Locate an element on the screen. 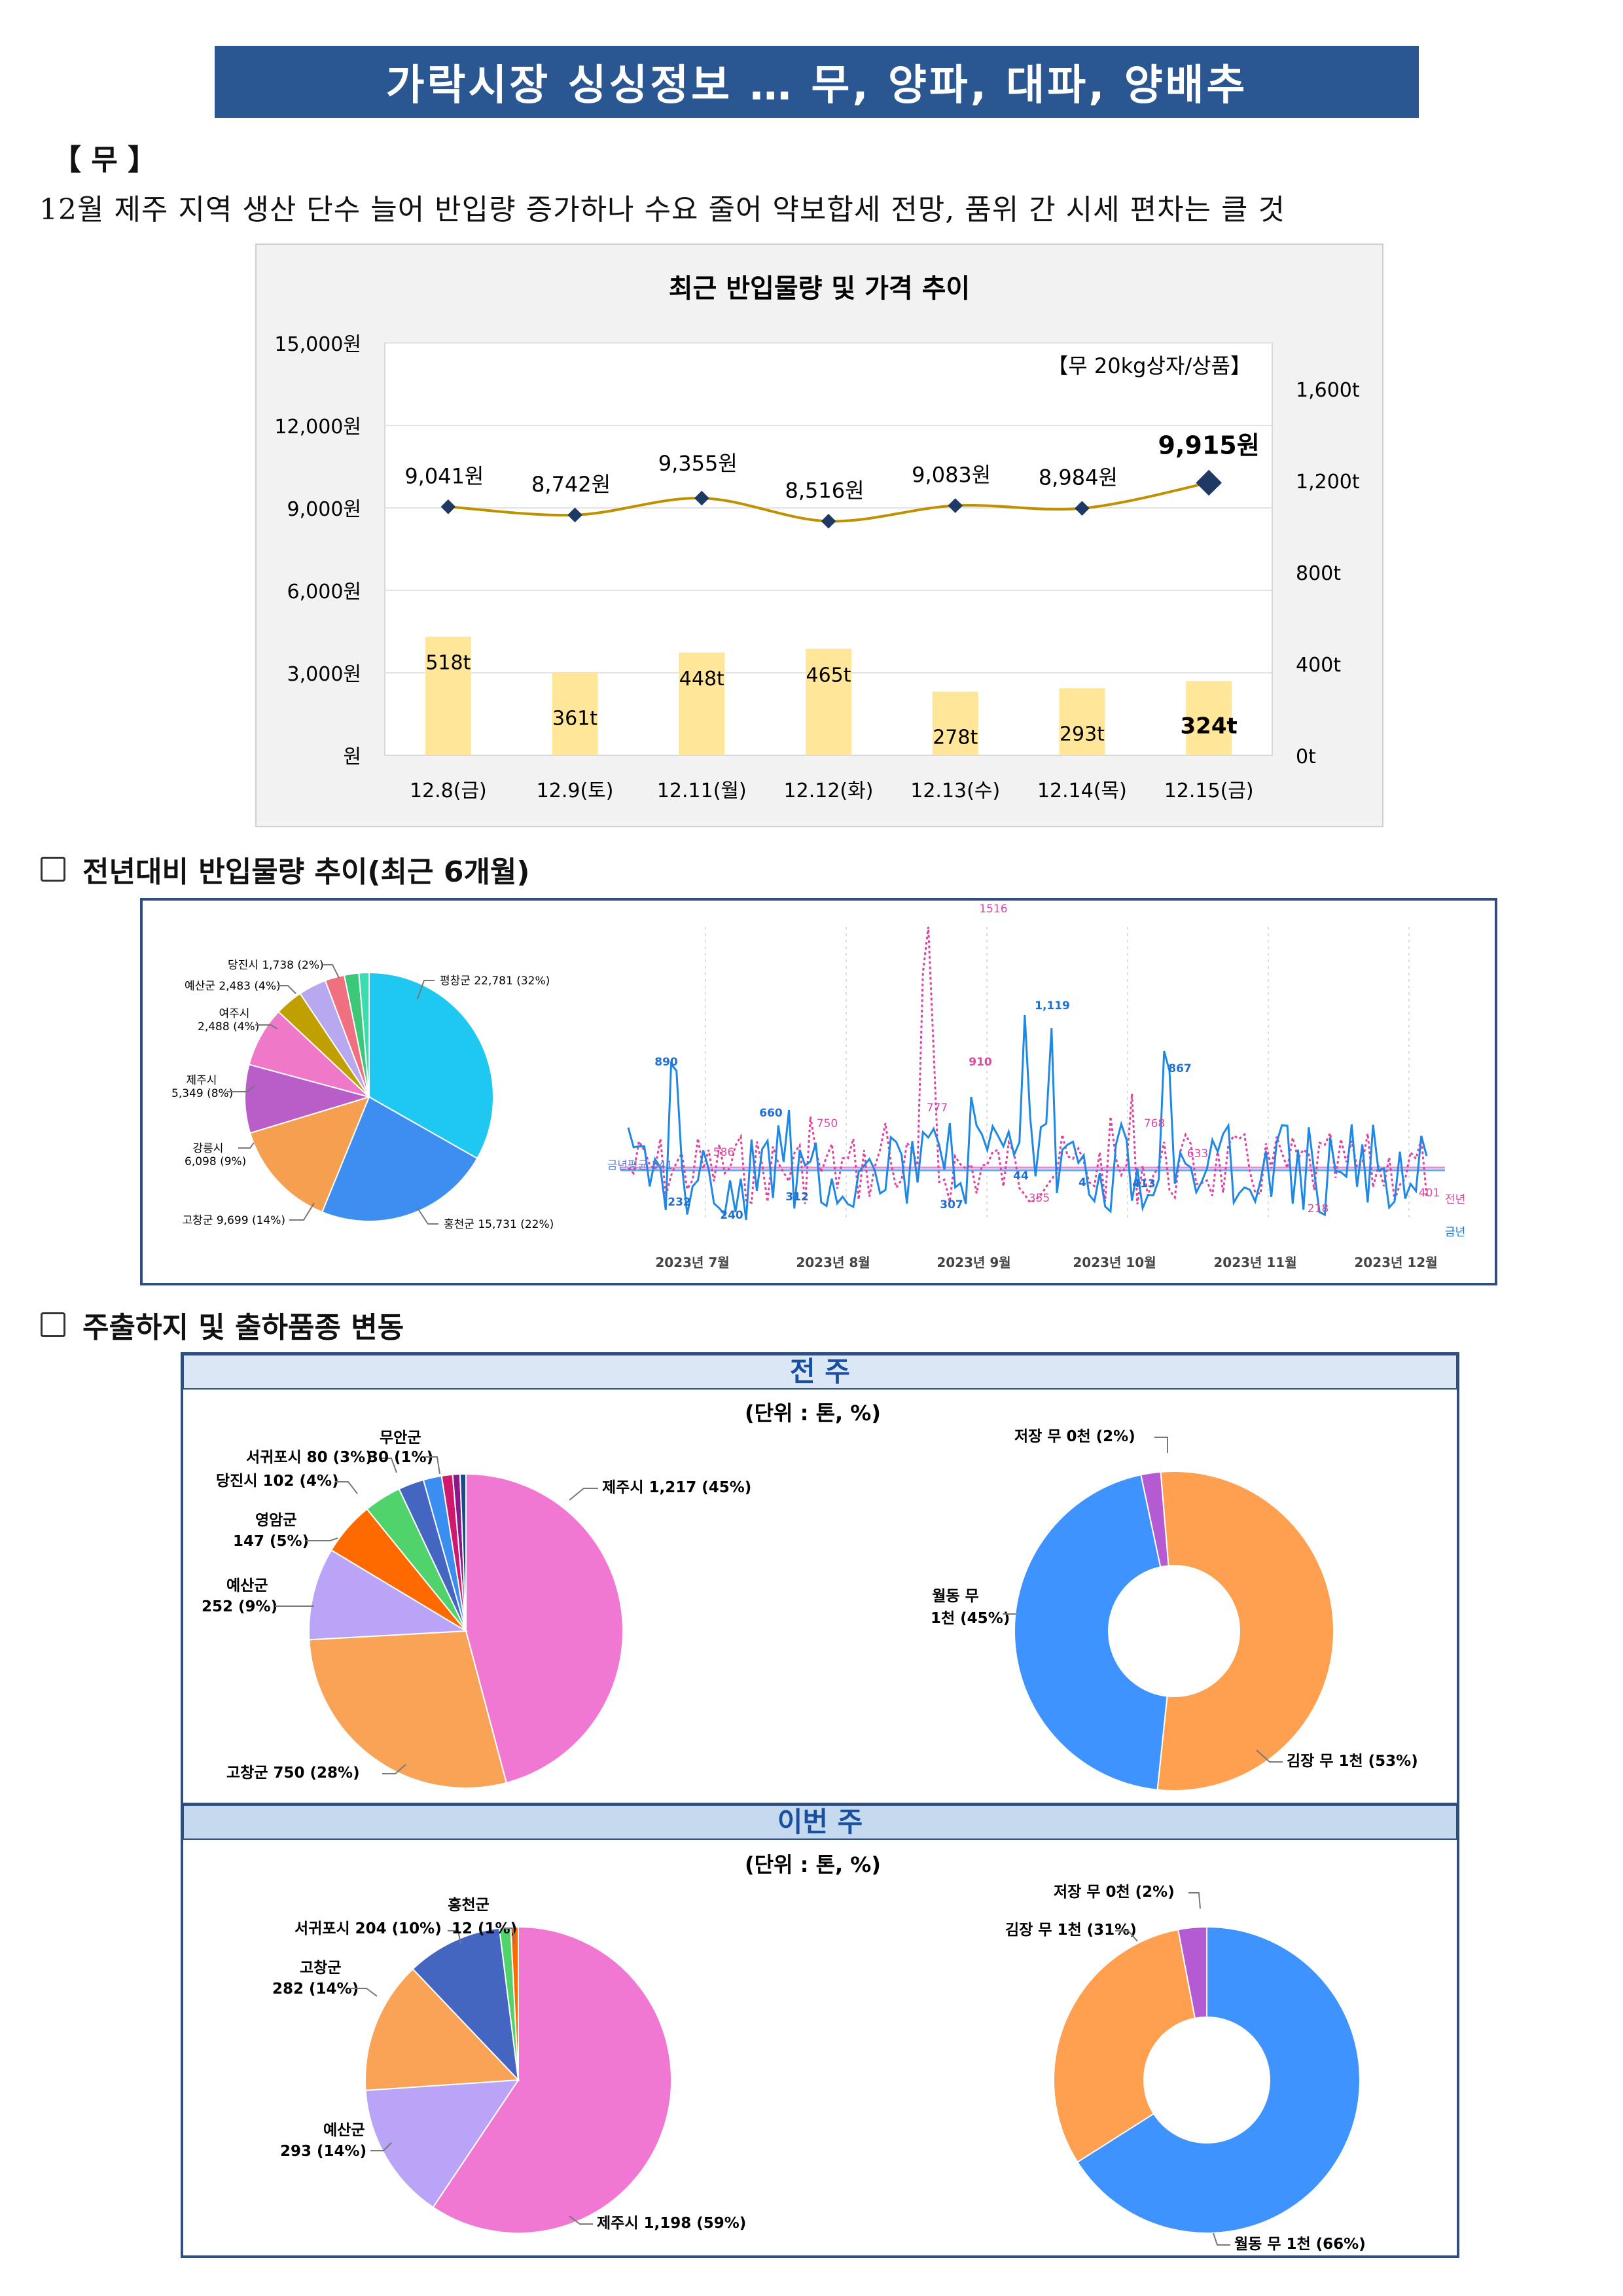 This screenshot has width=1623, height=2296. panel-header-bar is located at coordinates (820, 1372).